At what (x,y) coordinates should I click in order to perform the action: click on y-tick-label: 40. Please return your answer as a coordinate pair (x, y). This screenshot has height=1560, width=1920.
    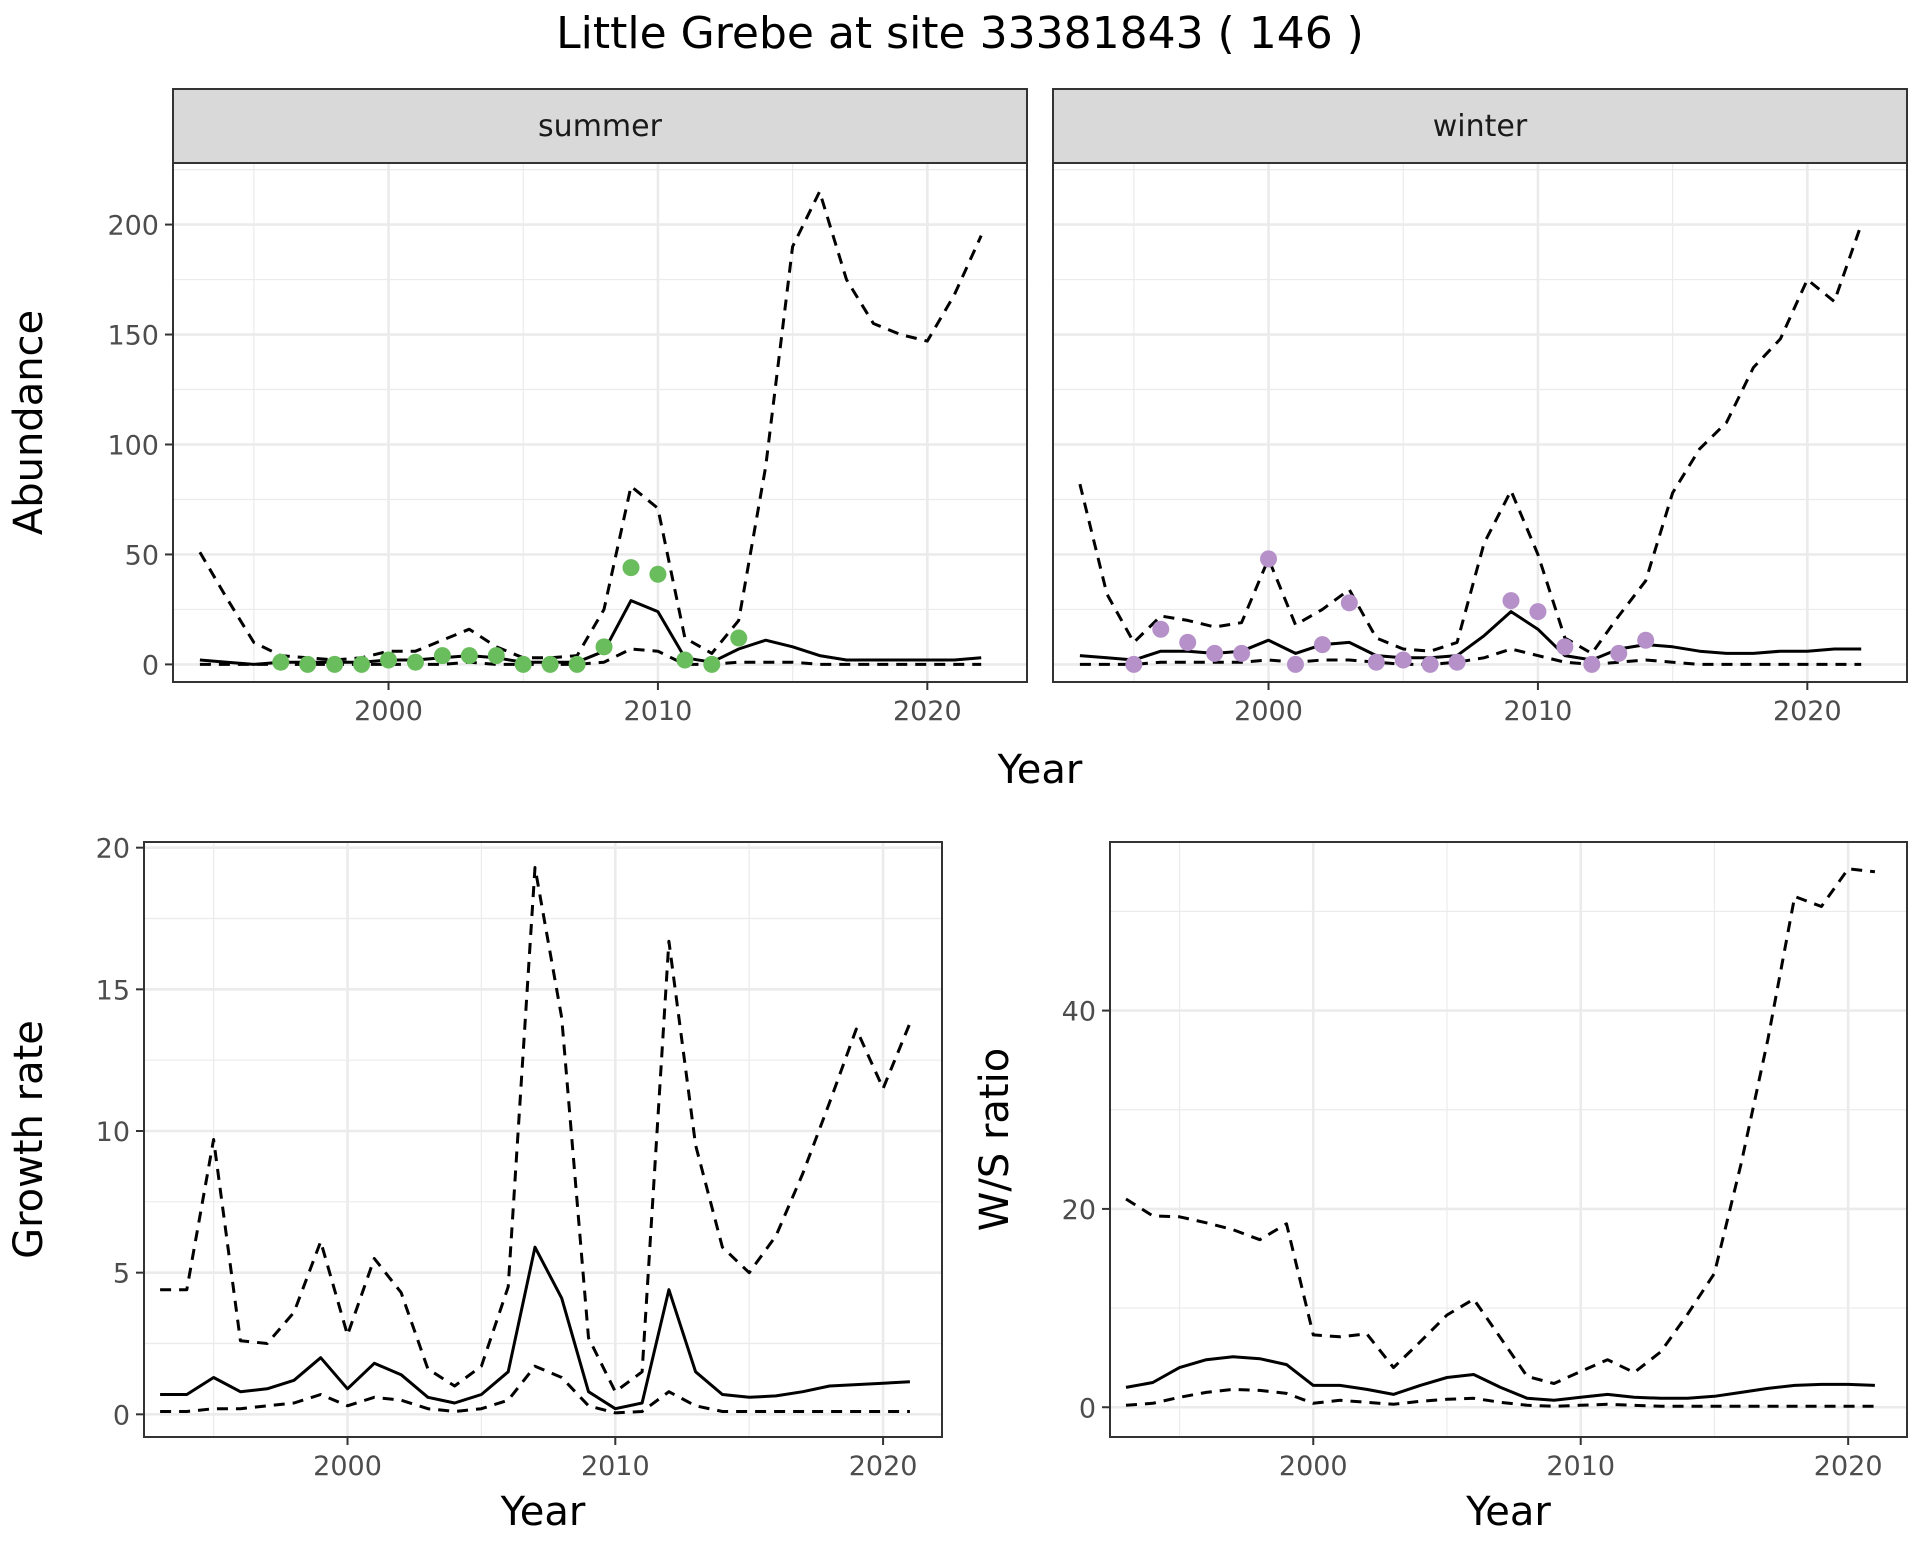
    Looking at the image, I should click on (1079, 1012).